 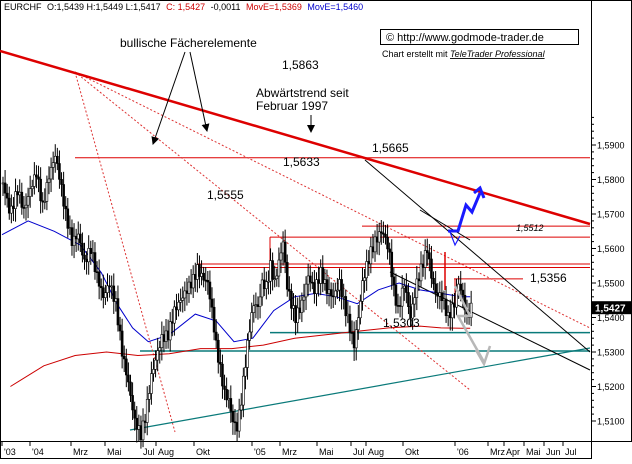 What do you see at coordinates (611, 284) in the screenshot?
I see `y-tick-label: 1,5500` at bounding box center [611, 284].